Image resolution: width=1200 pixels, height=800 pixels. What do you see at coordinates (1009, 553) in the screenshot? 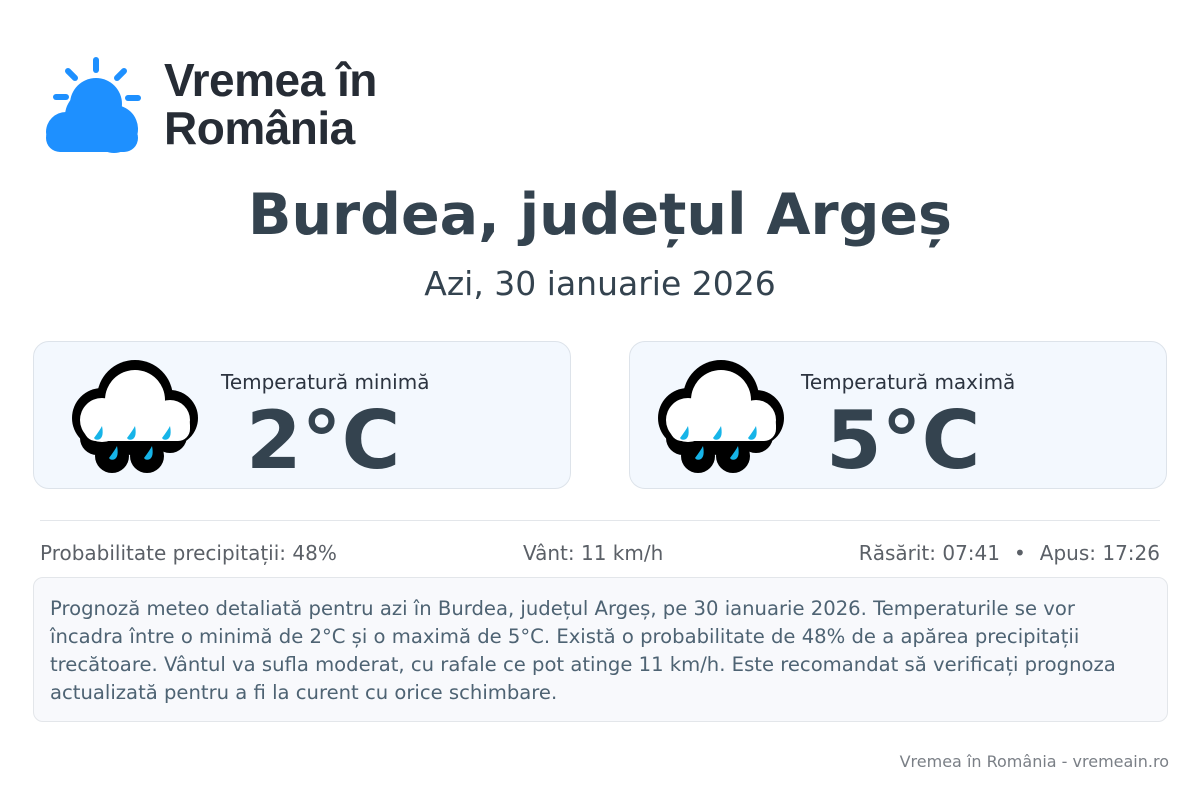
I see `sun-times: Răsărit: 07:41 • Apus: 17:26` at bounding box center [1009, 553].